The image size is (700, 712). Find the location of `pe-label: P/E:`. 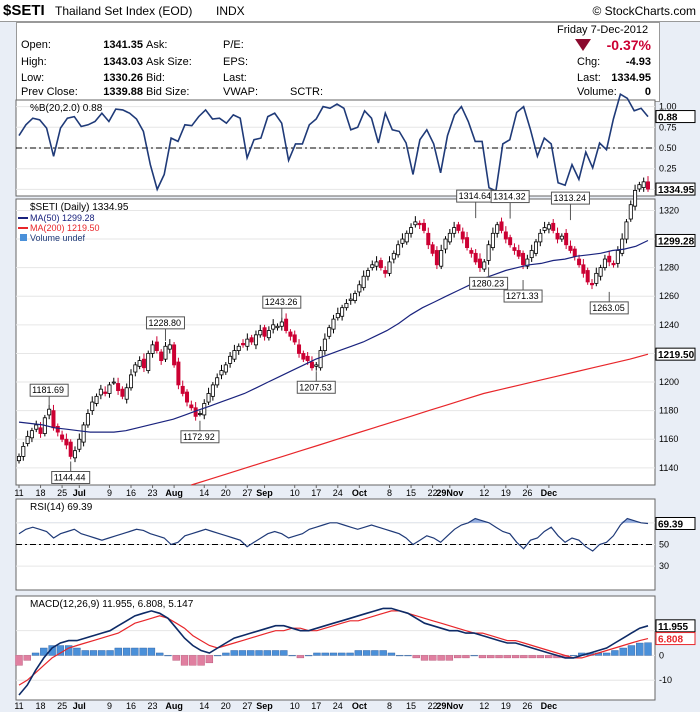

pe-label: P/E: is located at coordinates (233, 45).